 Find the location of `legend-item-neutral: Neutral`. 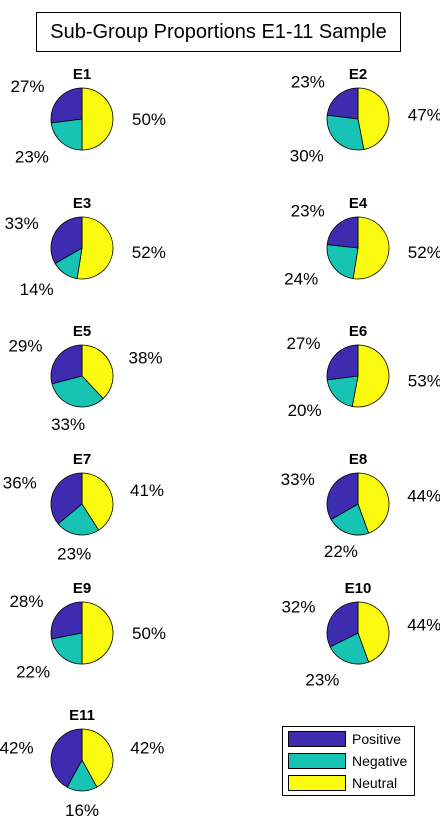

legend-item-neutral: Neutral is located at coordinates (342, 783).